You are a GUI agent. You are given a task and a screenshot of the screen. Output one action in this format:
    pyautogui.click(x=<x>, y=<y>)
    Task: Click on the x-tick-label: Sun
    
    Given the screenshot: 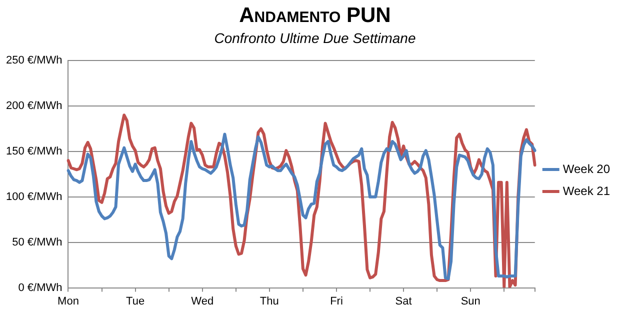 What is the action you would take?
    pyautogui.click(x=470, y=301)
    